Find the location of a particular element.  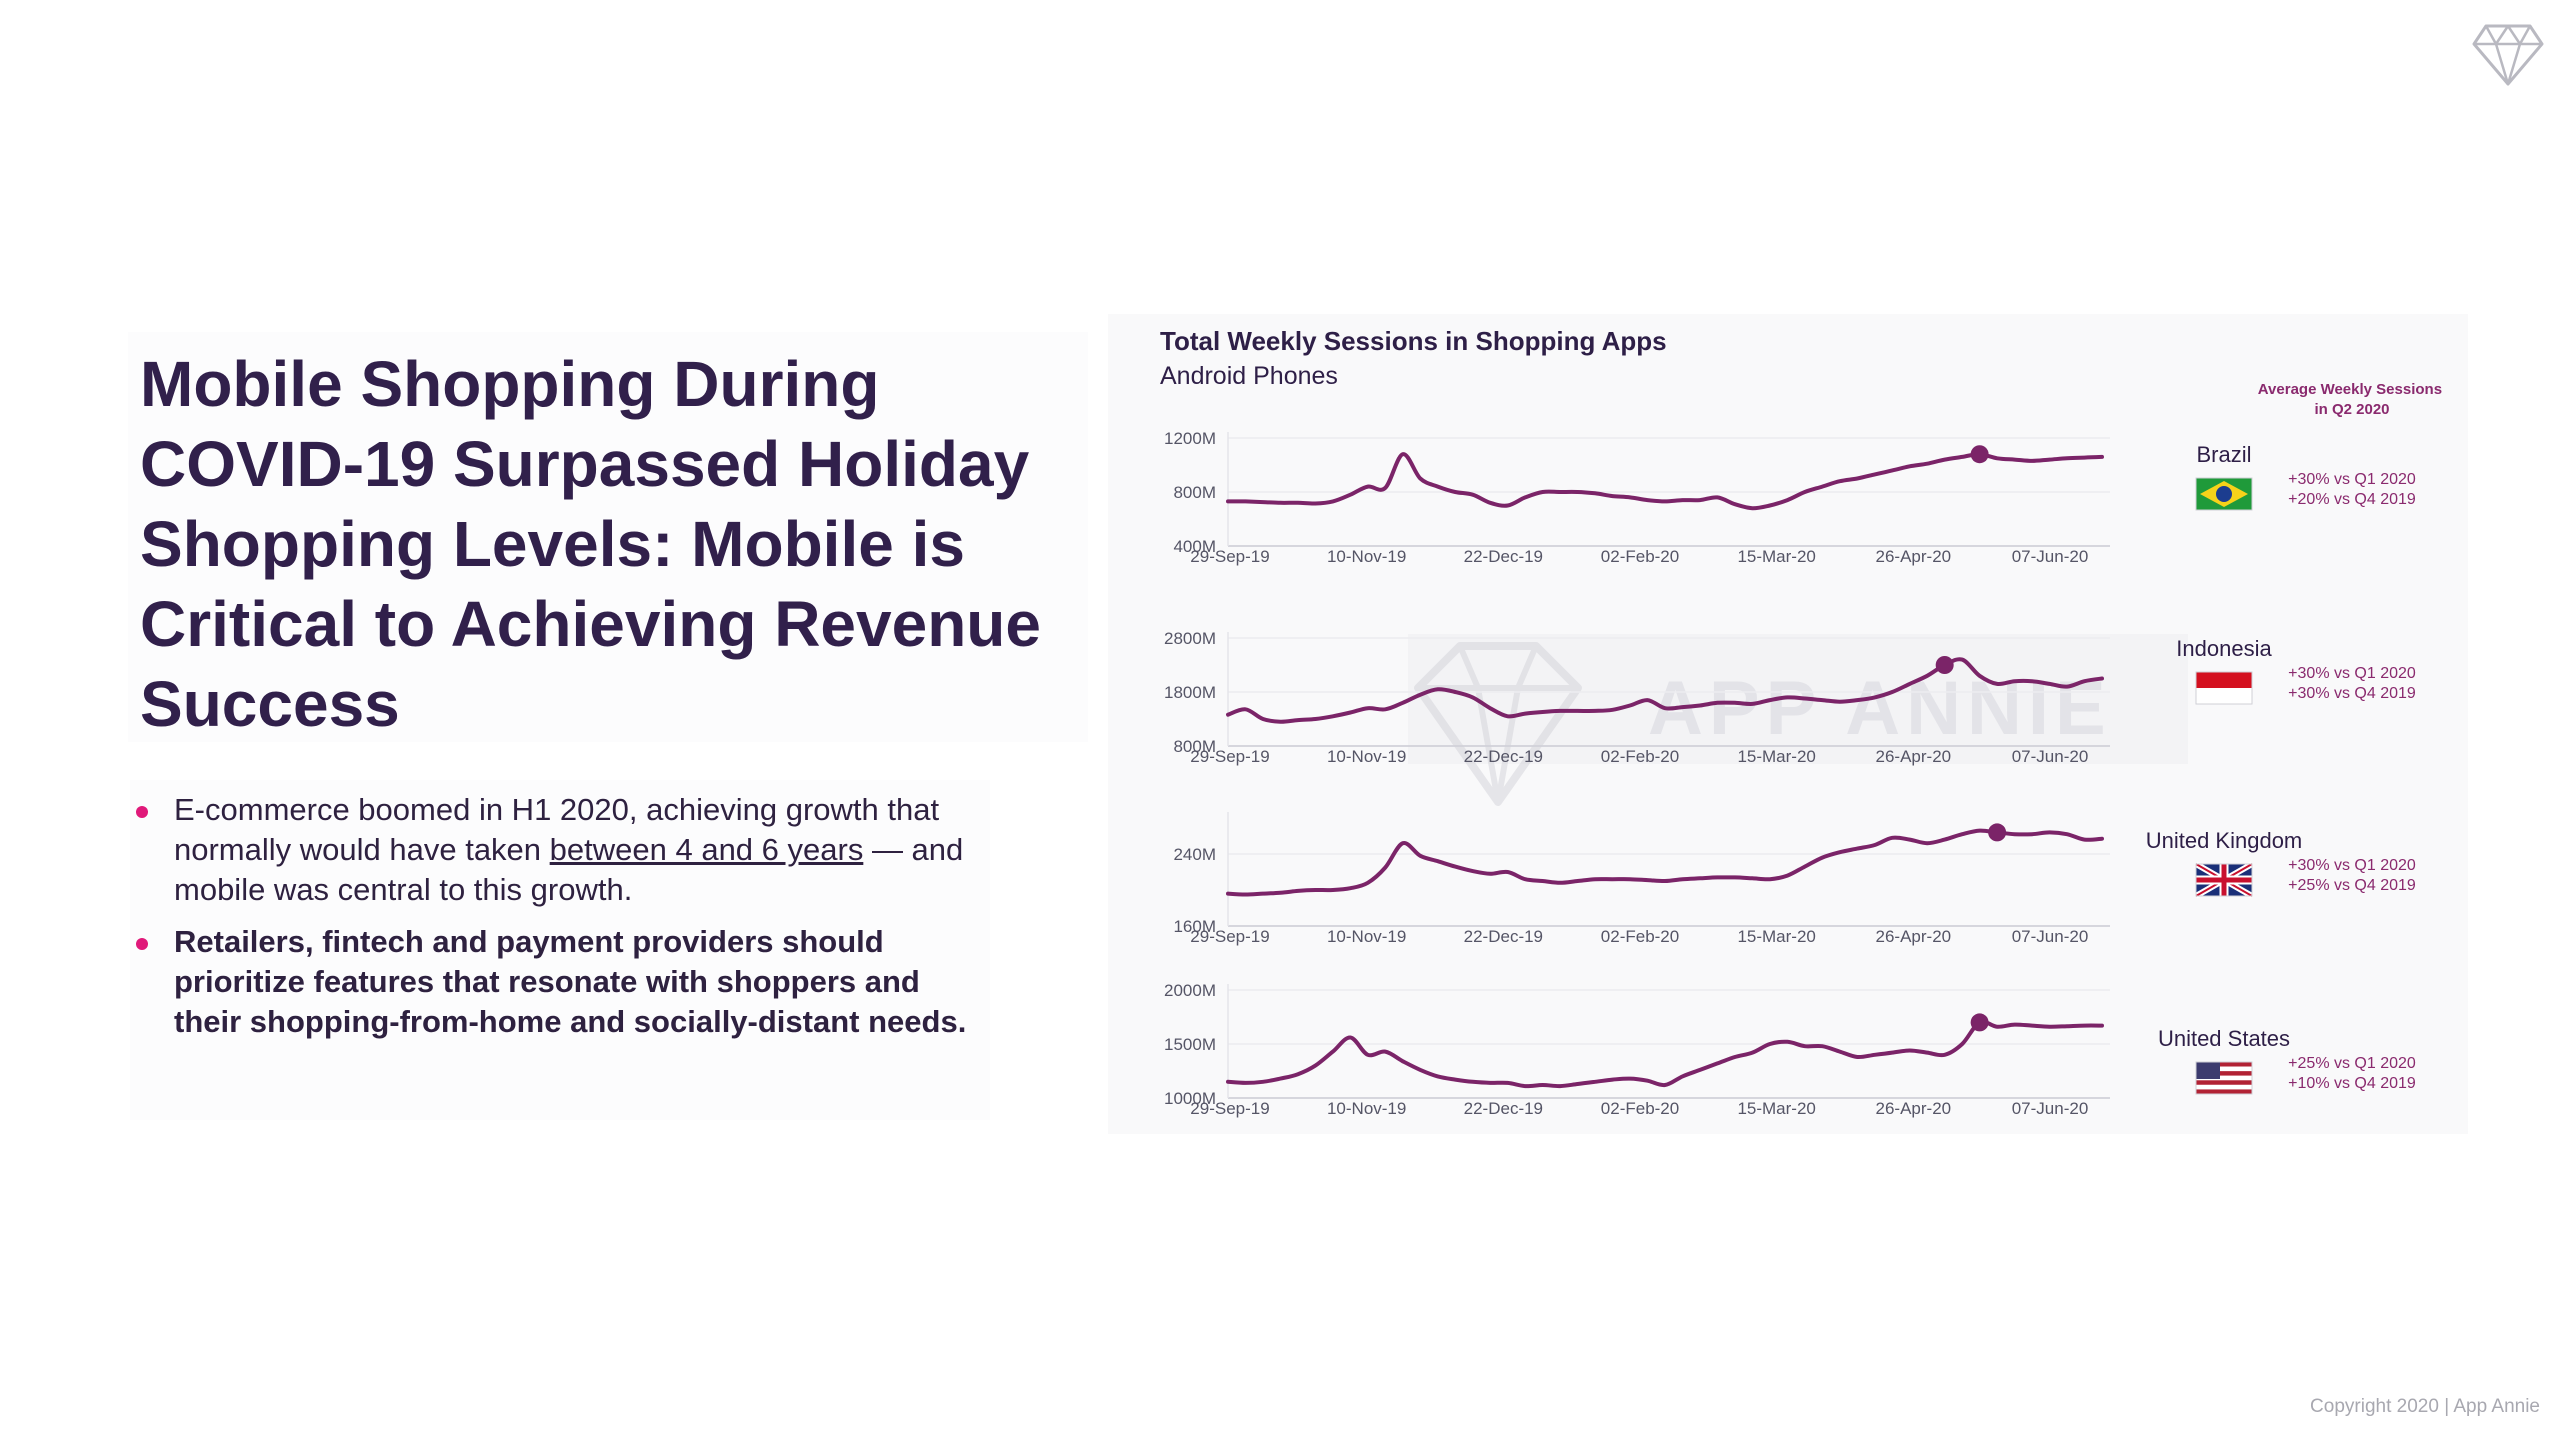

country-label: Brazil is located at coordinates (2223, 454).